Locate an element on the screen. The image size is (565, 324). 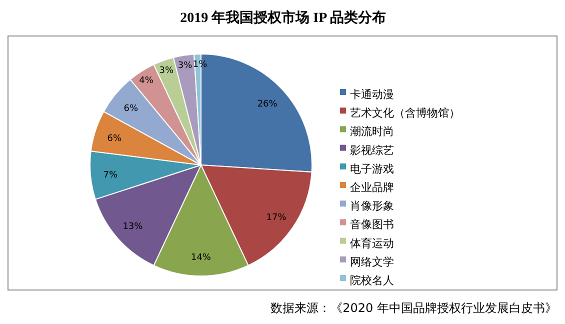
legend-label: 院校名人 is located at coordinates (372, 281).